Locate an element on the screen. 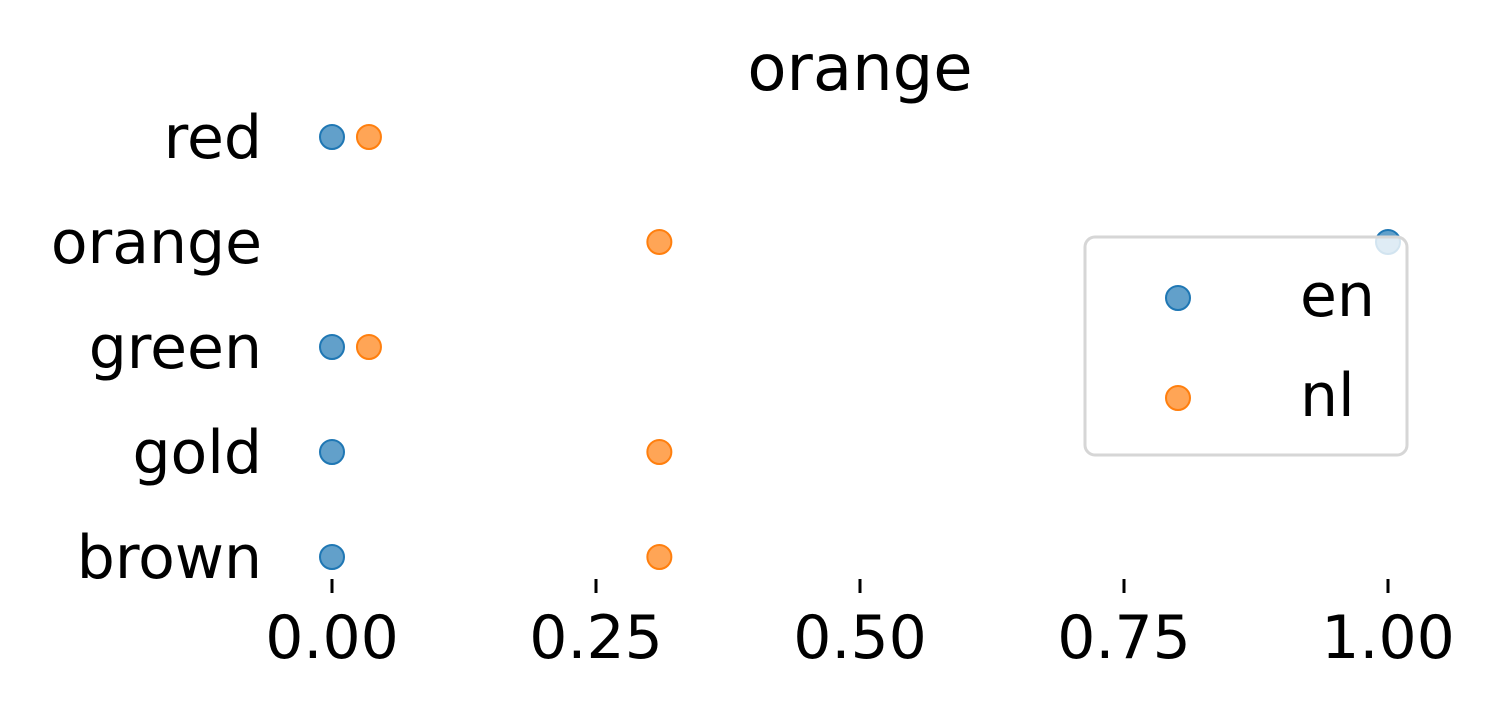 The width and height of the screenshot is (1492, 703). y-tick-label-orange: orange is located at coordinates (156, 243).